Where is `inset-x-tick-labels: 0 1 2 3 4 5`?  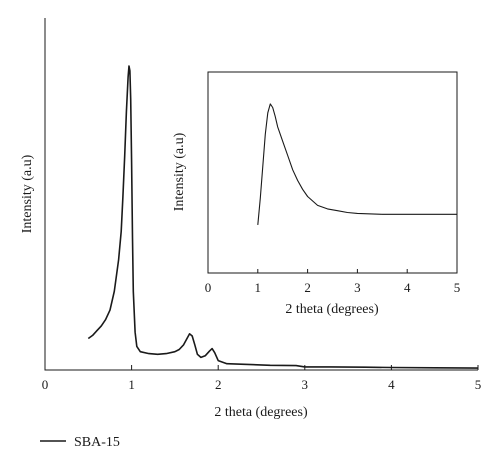 inset-x-tick-labels: 0 1 2 3 4 5 is located at coordinates (333, 287).